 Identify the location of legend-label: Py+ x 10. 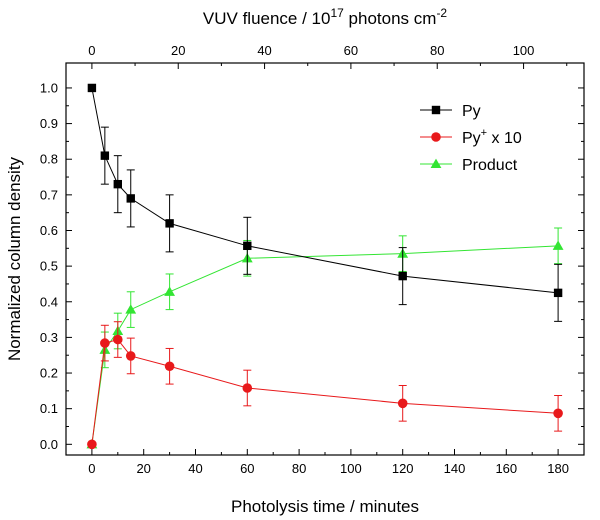
(492, 137).